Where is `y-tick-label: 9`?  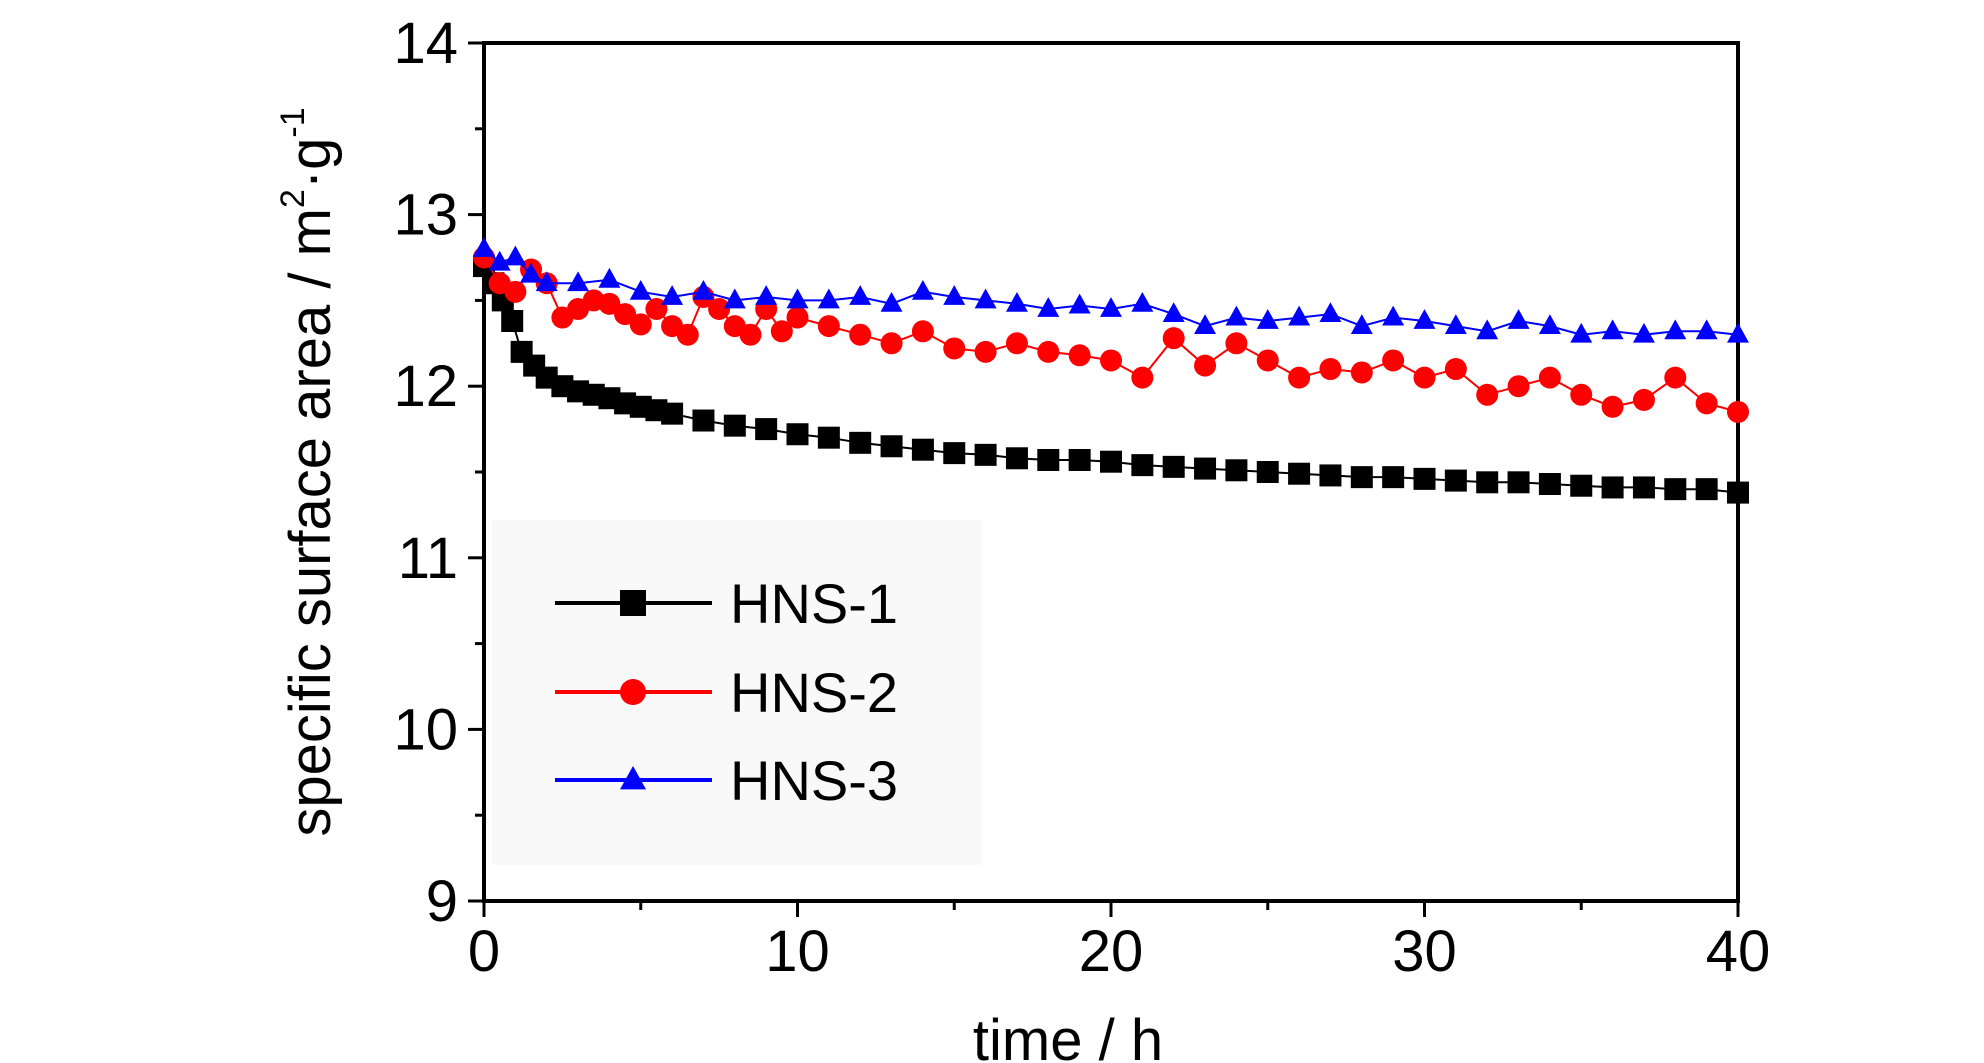
y-tick-label: 9 is located at coordinates (442, 901).